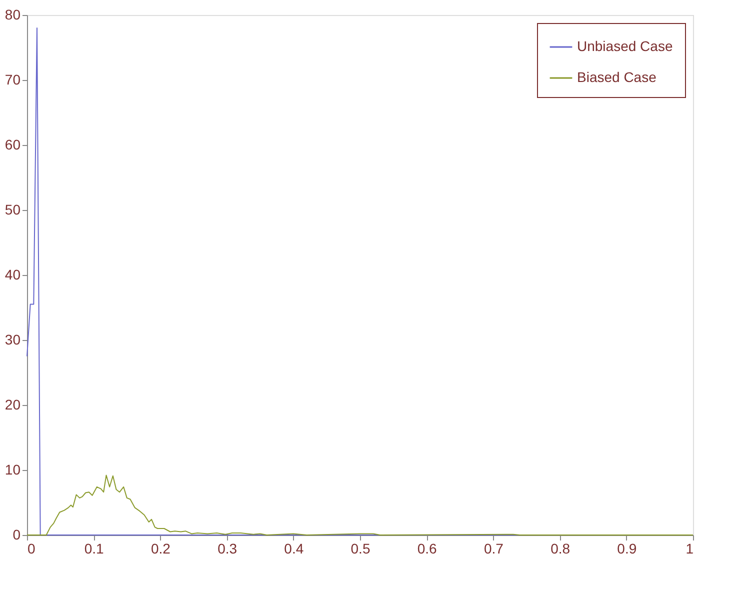  Describe the element at coordinates (12, 210) in the screenshot. I see `y-tick-label: 50` at that location.